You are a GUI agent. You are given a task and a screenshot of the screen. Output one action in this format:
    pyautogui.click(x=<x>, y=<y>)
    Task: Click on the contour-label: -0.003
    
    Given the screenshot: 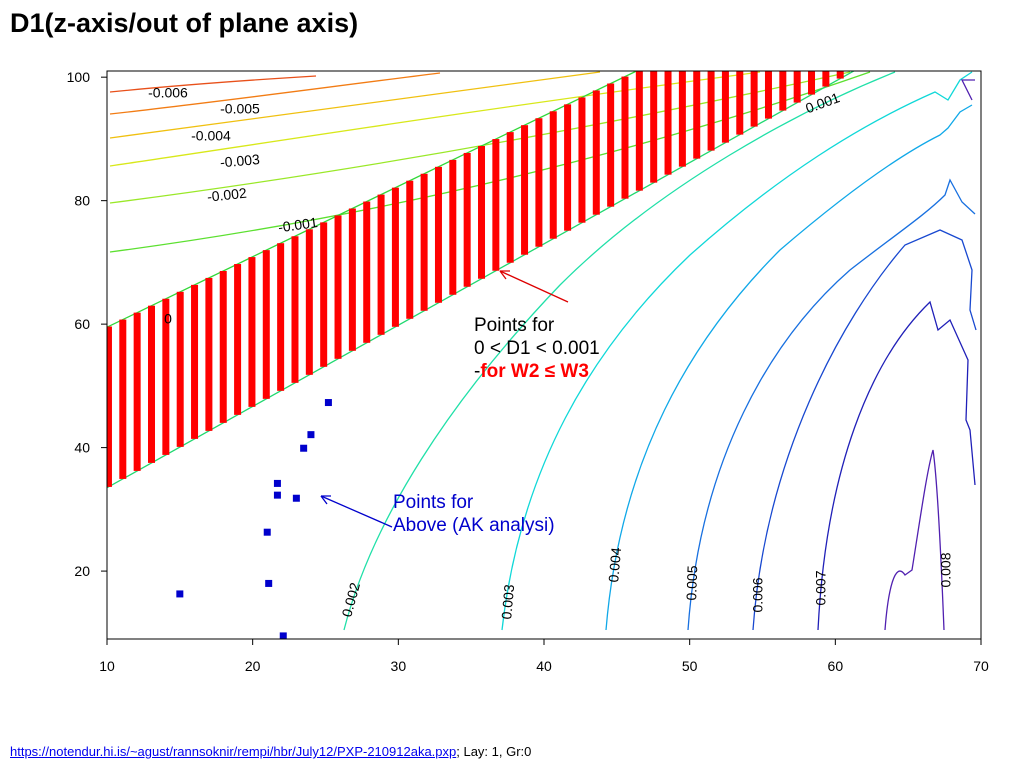 What is the action you would take?
    pyautogui.click(x=239, y=160)
    